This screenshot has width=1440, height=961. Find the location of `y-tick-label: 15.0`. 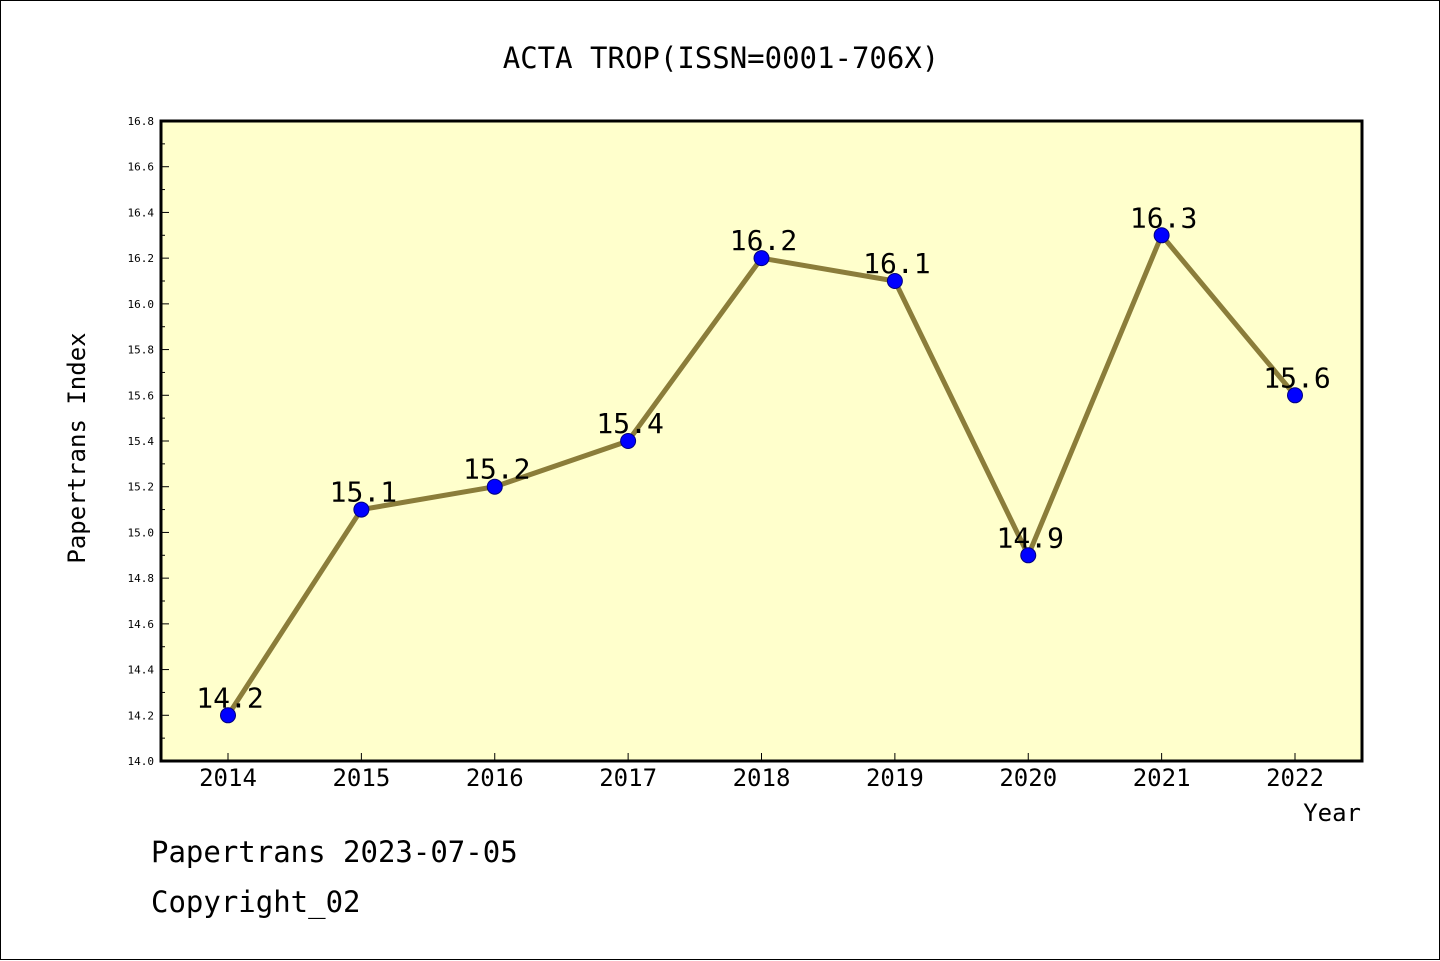

y-tick-label: 15.0 is located at coordinates (141, 532).